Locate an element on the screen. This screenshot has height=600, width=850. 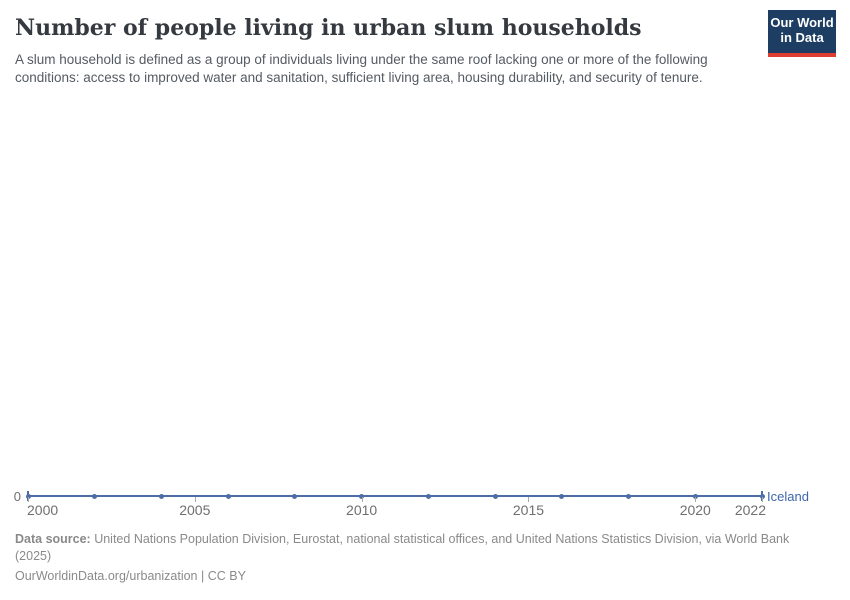
data-point-2008 is located at coordinates (295, 496).